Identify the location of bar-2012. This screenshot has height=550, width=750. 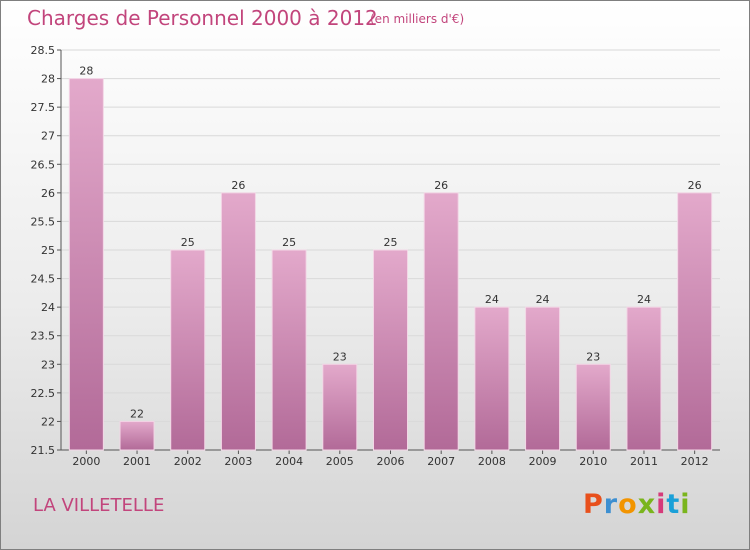
(695, 321).